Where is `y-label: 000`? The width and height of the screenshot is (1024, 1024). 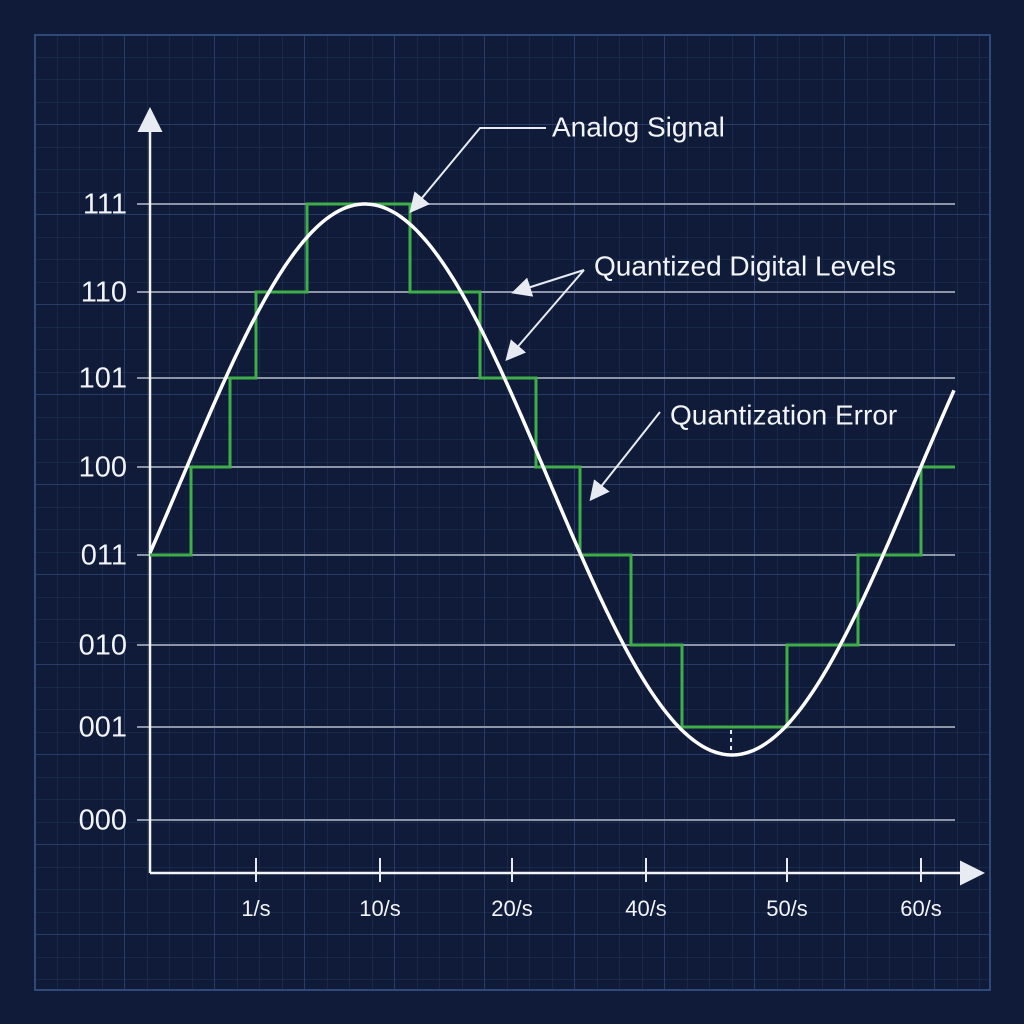 y-label: 000 is located at coordinates (103, 821).